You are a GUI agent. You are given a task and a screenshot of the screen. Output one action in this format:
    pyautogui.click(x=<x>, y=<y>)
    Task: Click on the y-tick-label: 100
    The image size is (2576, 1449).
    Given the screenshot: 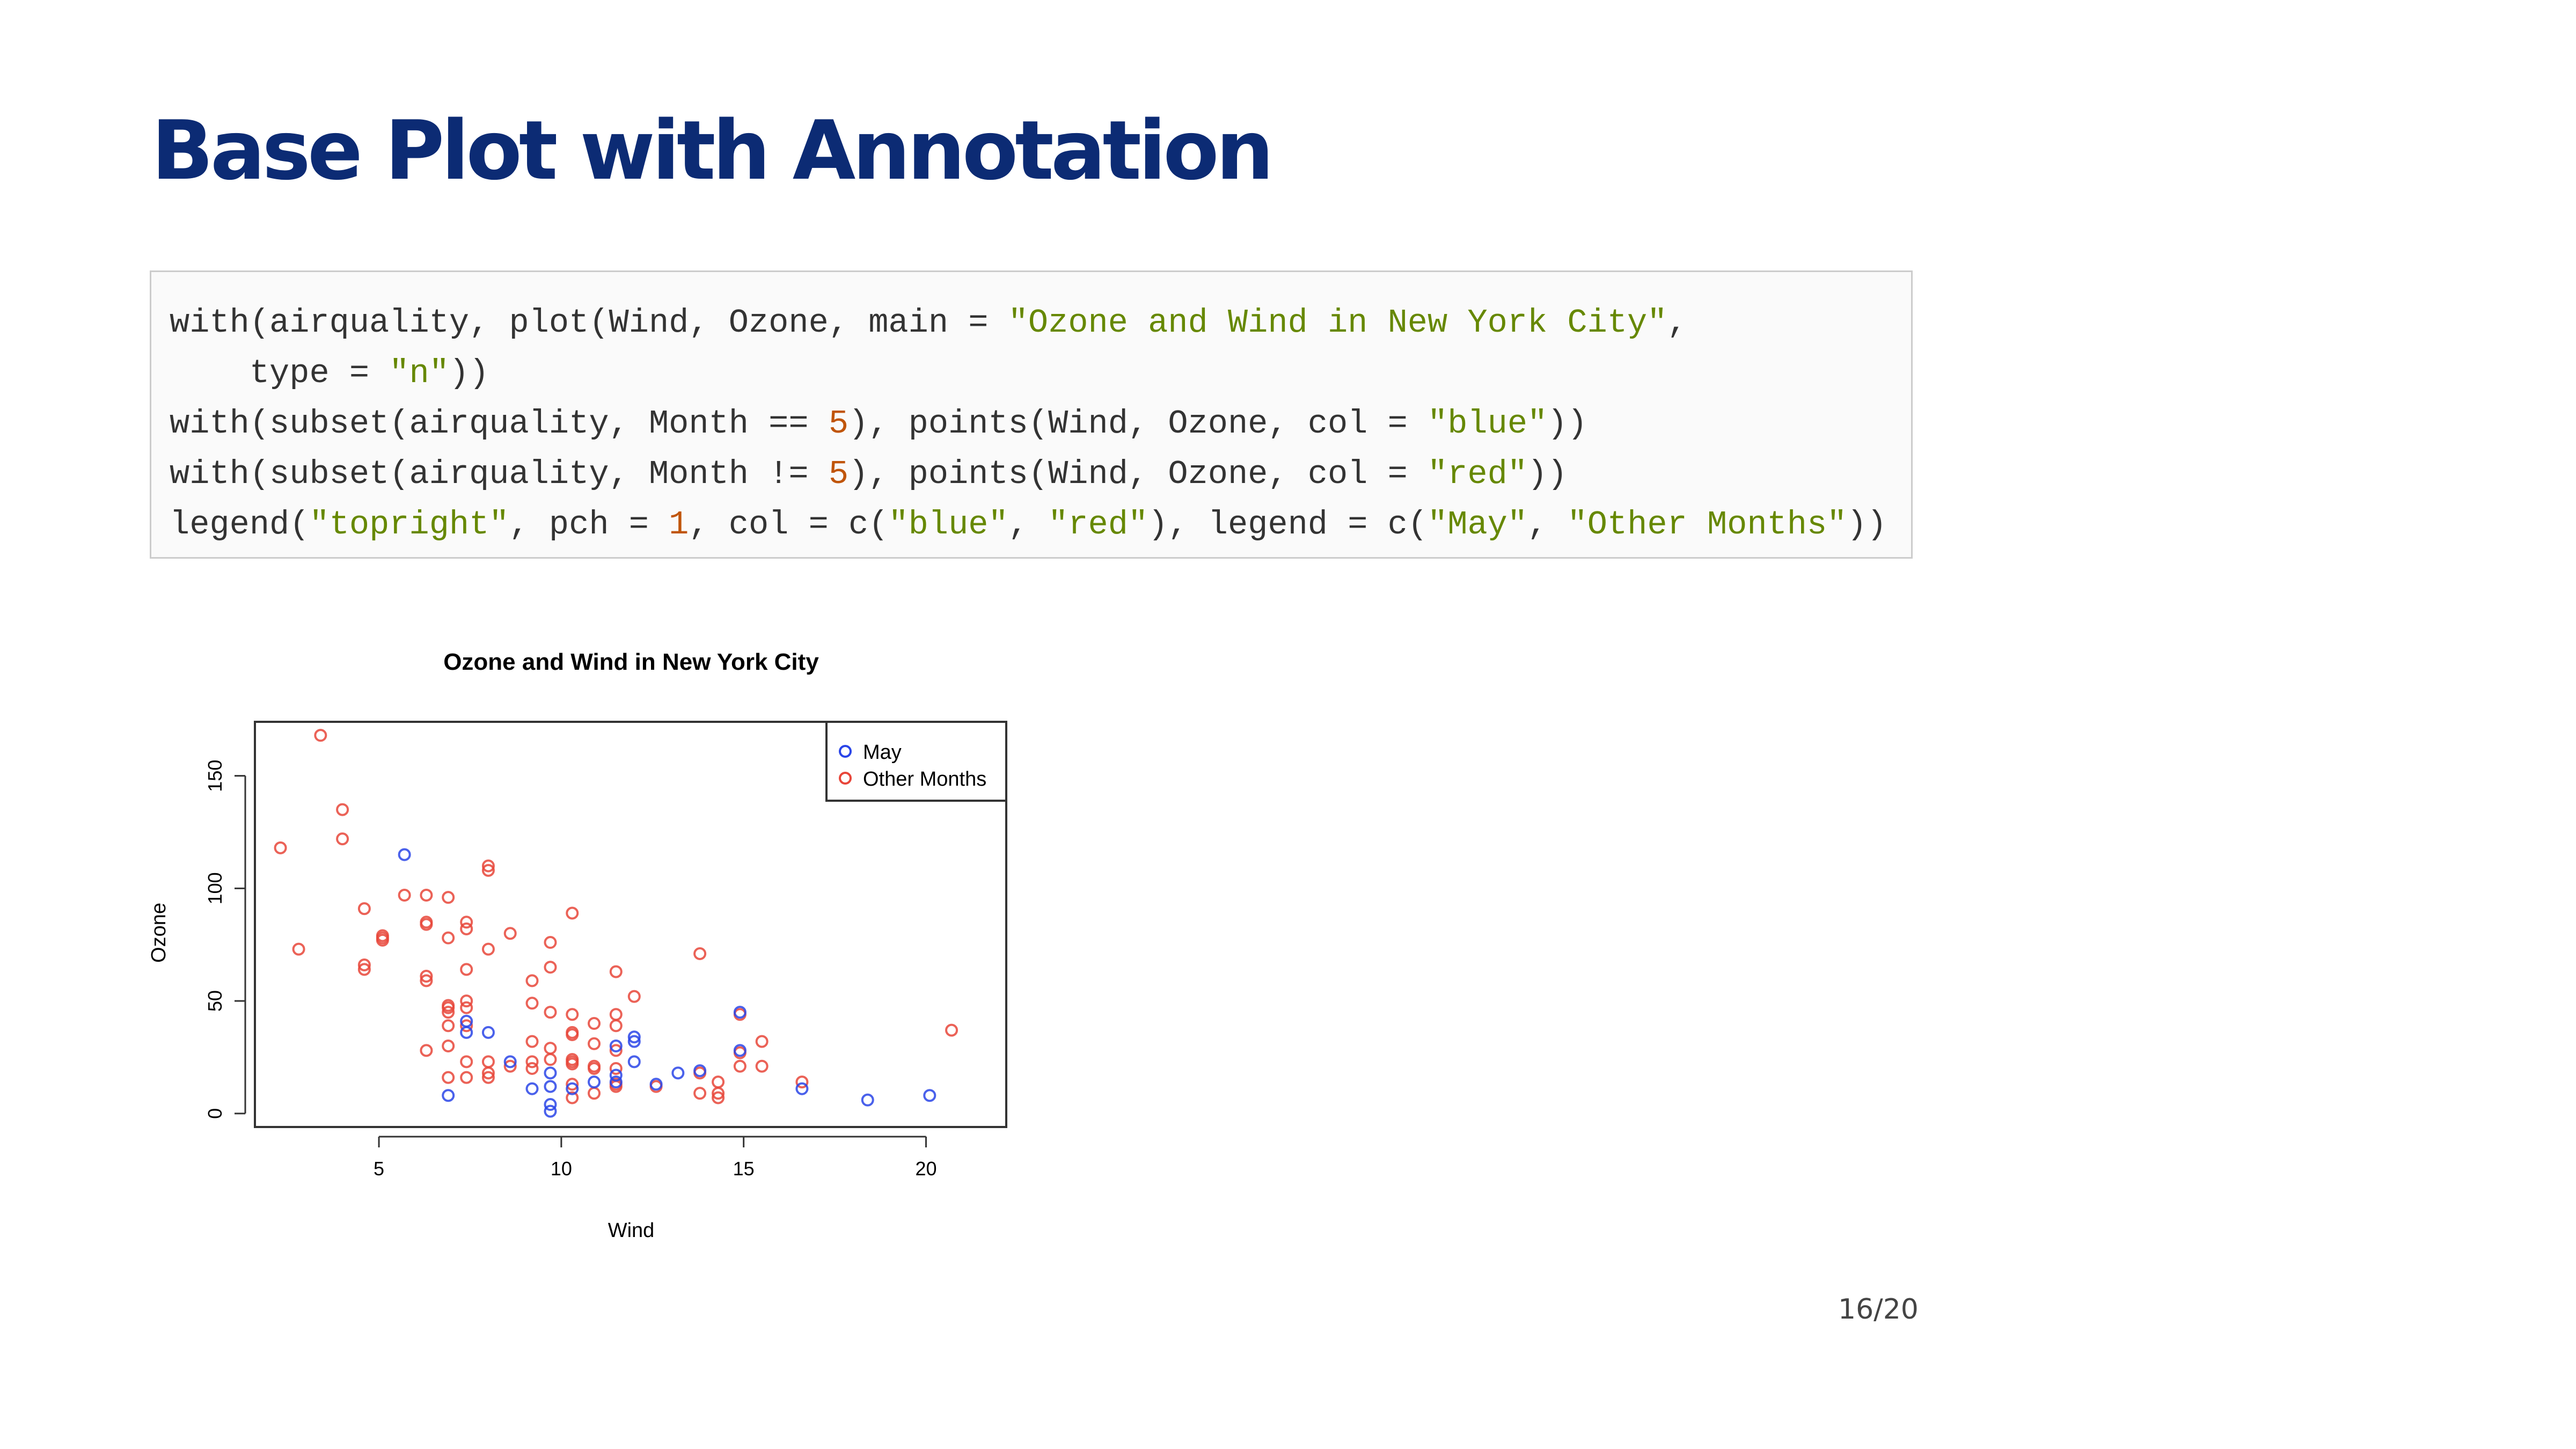 What is the action you would take?
    pyautogui.click(x=215, y=888)
    